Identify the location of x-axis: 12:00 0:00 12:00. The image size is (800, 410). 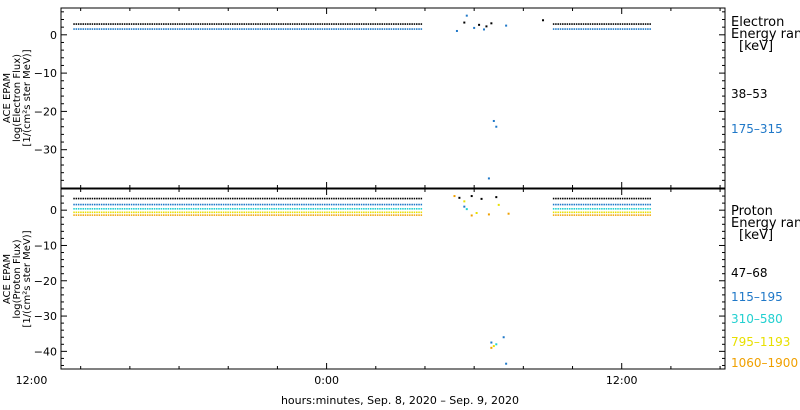
(327, 380).